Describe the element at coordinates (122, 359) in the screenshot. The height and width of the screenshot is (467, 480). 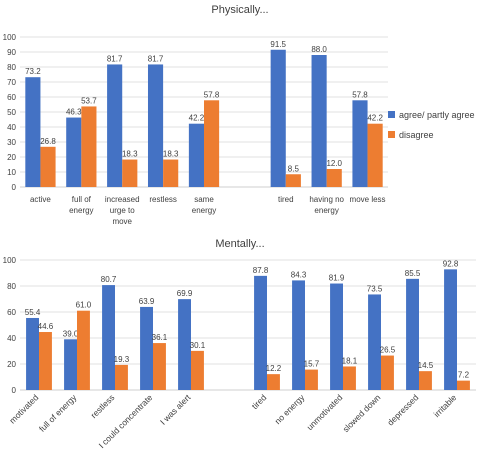
I see `data-label: 19.3` at that location.